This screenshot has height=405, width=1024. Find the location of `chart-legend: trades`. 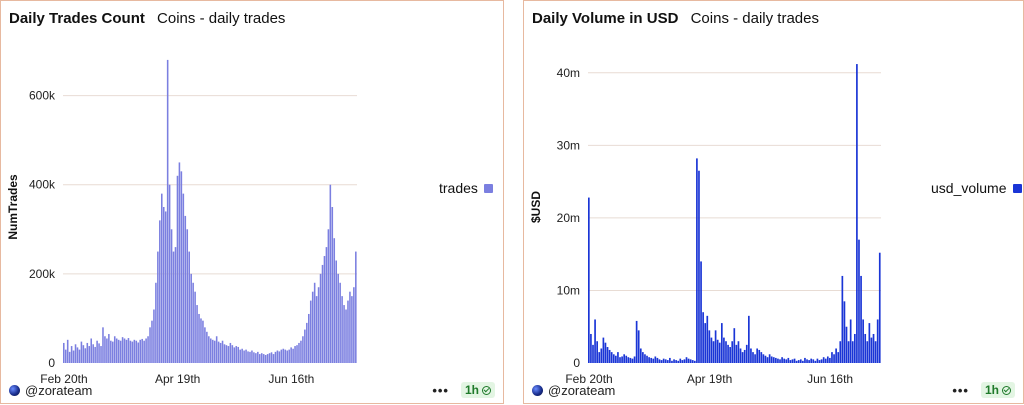

chart-legend: trades is located at coordinates (466, 188).